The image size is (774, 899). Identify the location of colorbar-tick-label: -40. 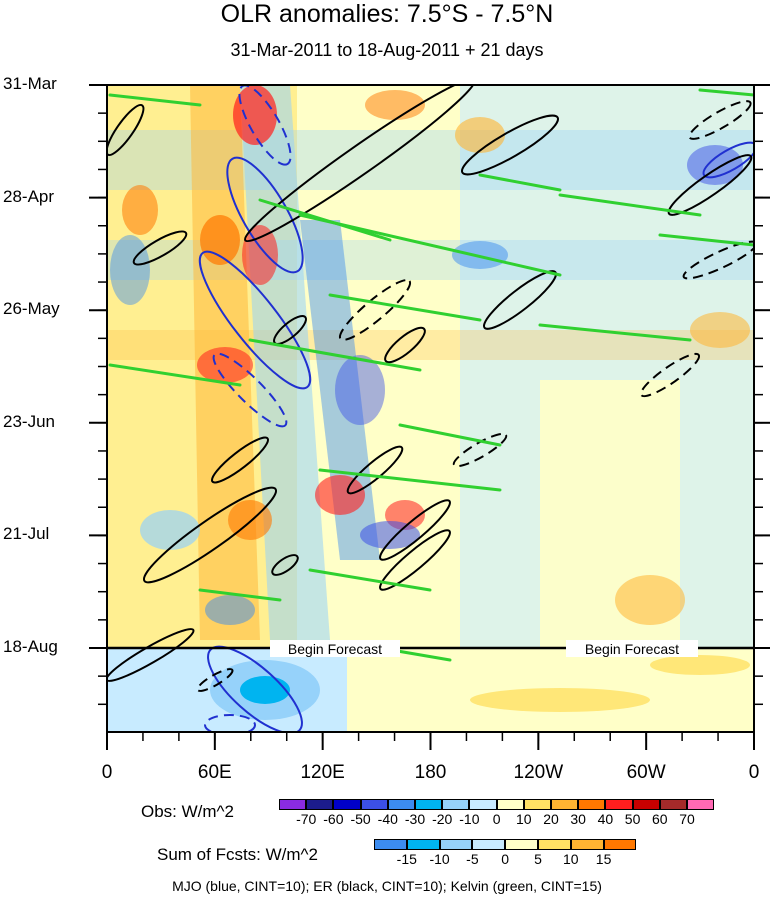
(387, 819).